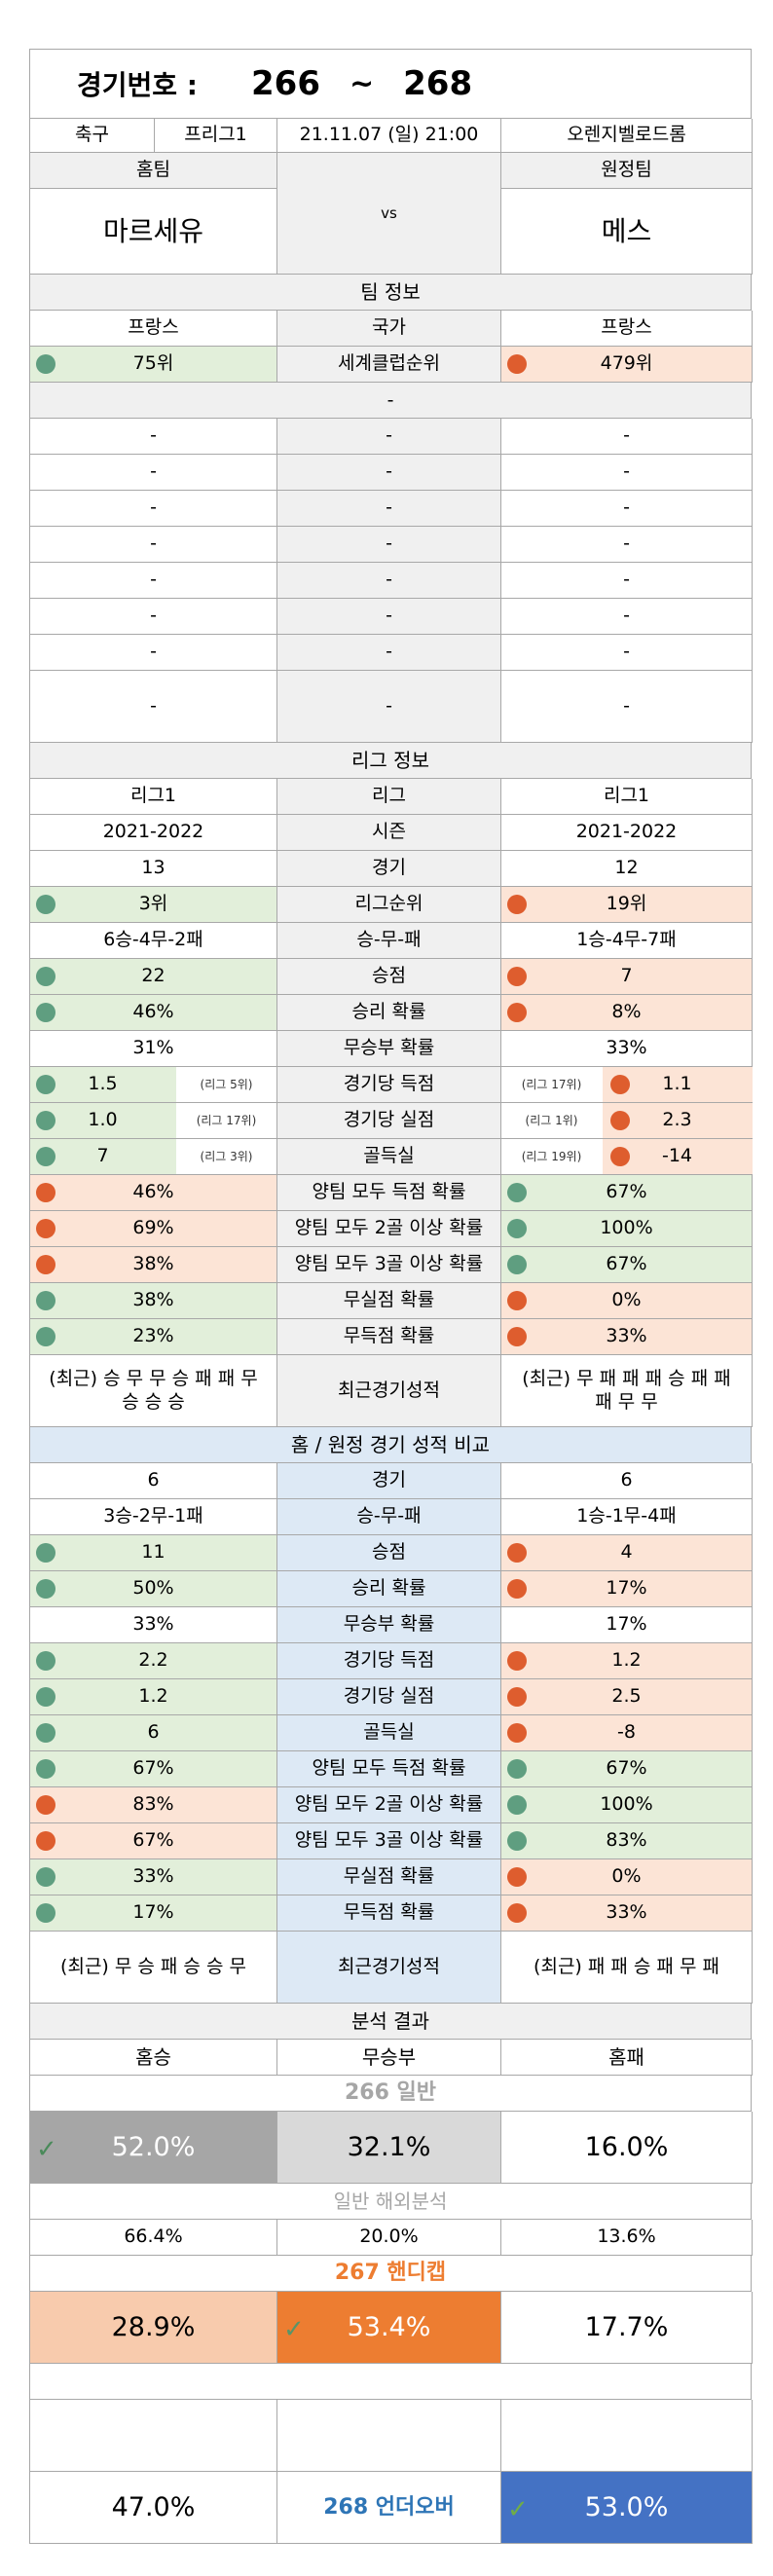 The width and height of the screenshot is (773, 2576). Describe the element at coordinates (92, 136) in the screenshot. I see `sport: 축구` at that location.